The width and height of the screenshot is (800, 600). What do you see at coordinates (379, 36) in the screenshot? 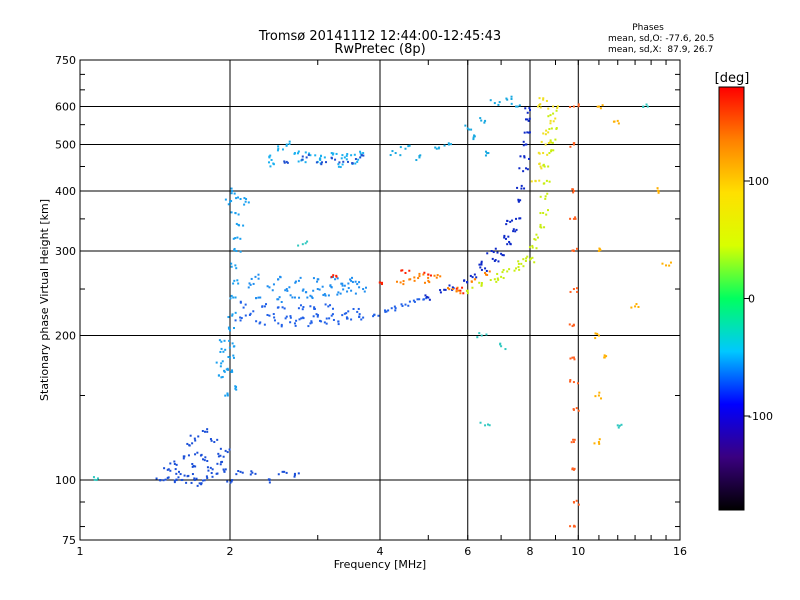
I see `chart-title: Tromsø 20141112 12:44:00-12:45:43` at bounding box center [379, 36].